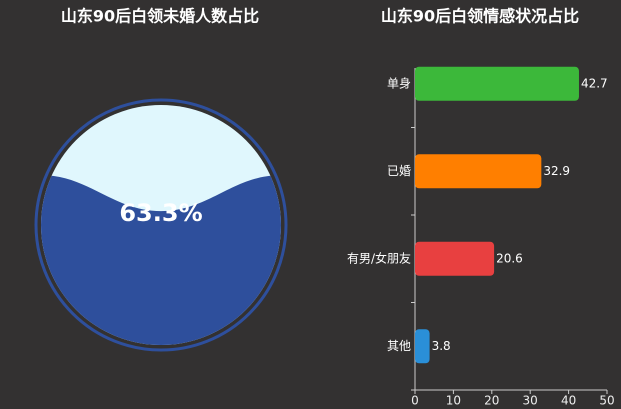  What do you see at coordinates (399, 171) in the screenshot?
I see `y-tick-label: 已婚` at bounding box center [399, 171].